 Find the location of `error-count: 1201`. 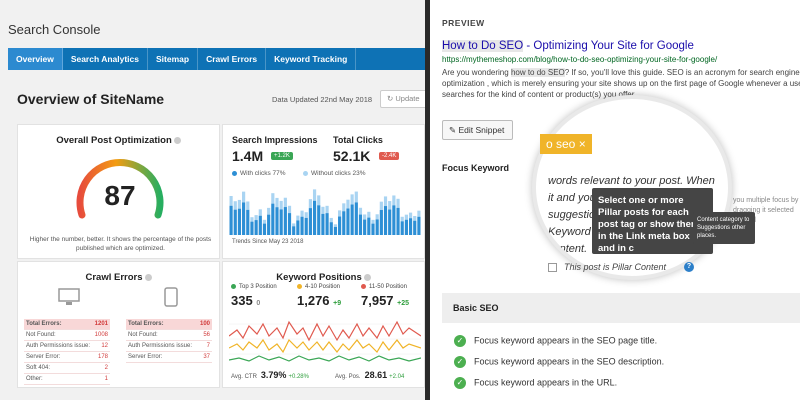

error-count: 1201 is located at coordinates (101, 324).